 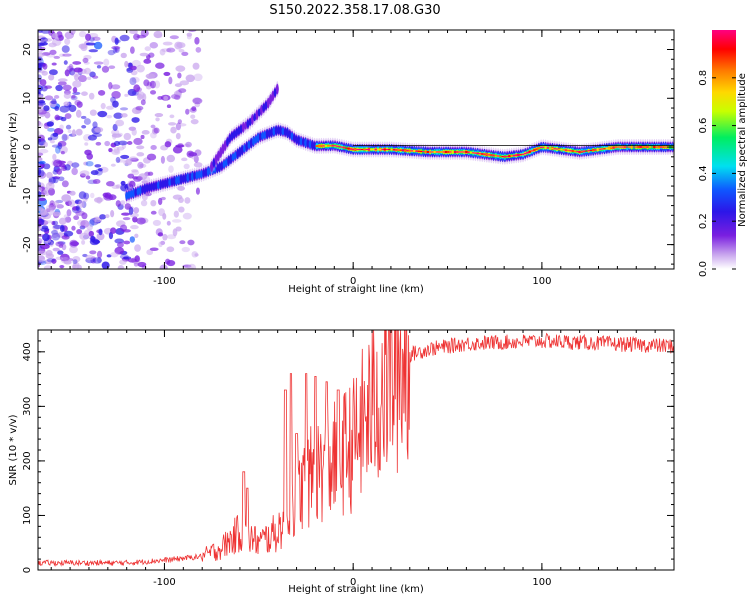 I want to click on y-tick-label: 20, so click(x=27, y=49).